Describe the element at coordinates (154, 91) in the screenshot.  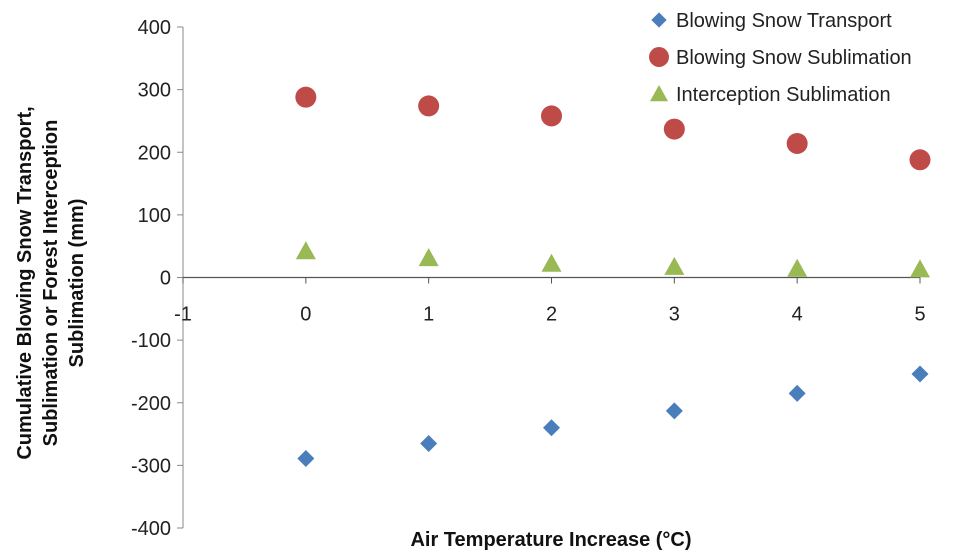
I see `y-tick-label: 300` at that location.